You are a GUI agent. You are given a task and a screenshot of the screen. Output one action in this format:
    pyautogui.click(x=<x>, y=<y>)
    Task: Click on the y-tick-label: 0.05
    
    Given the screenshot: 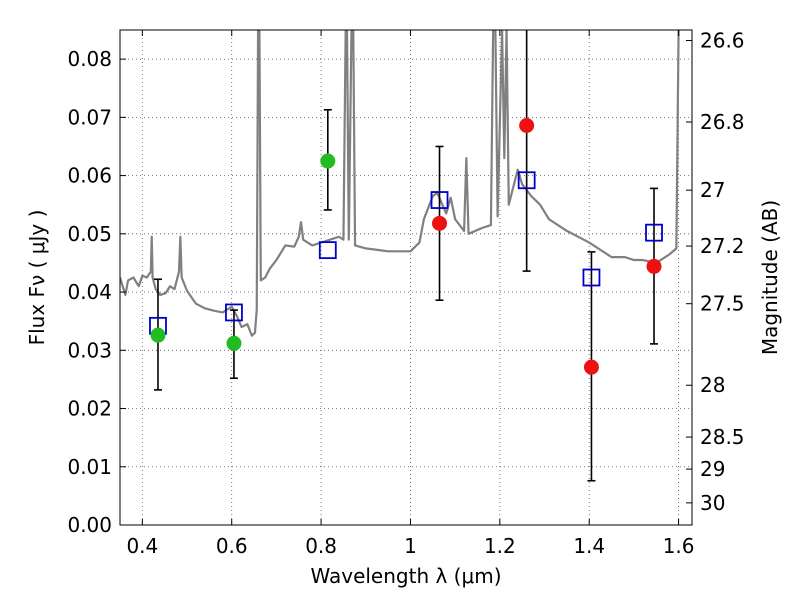 What is the action you would take?
    pyautogui.click(x=89, y=234)
    